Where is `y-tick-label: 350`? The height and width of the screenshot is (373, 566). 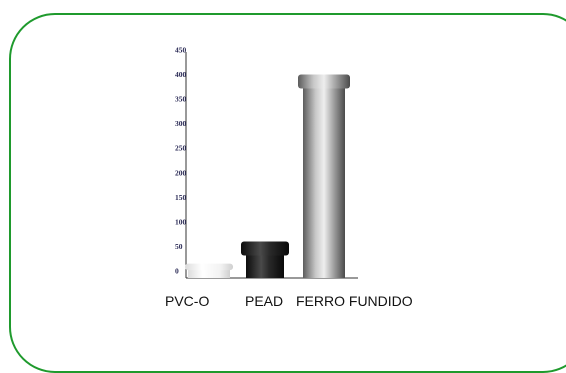 y-tick-label: 350 is located at coordinates (181, 99).